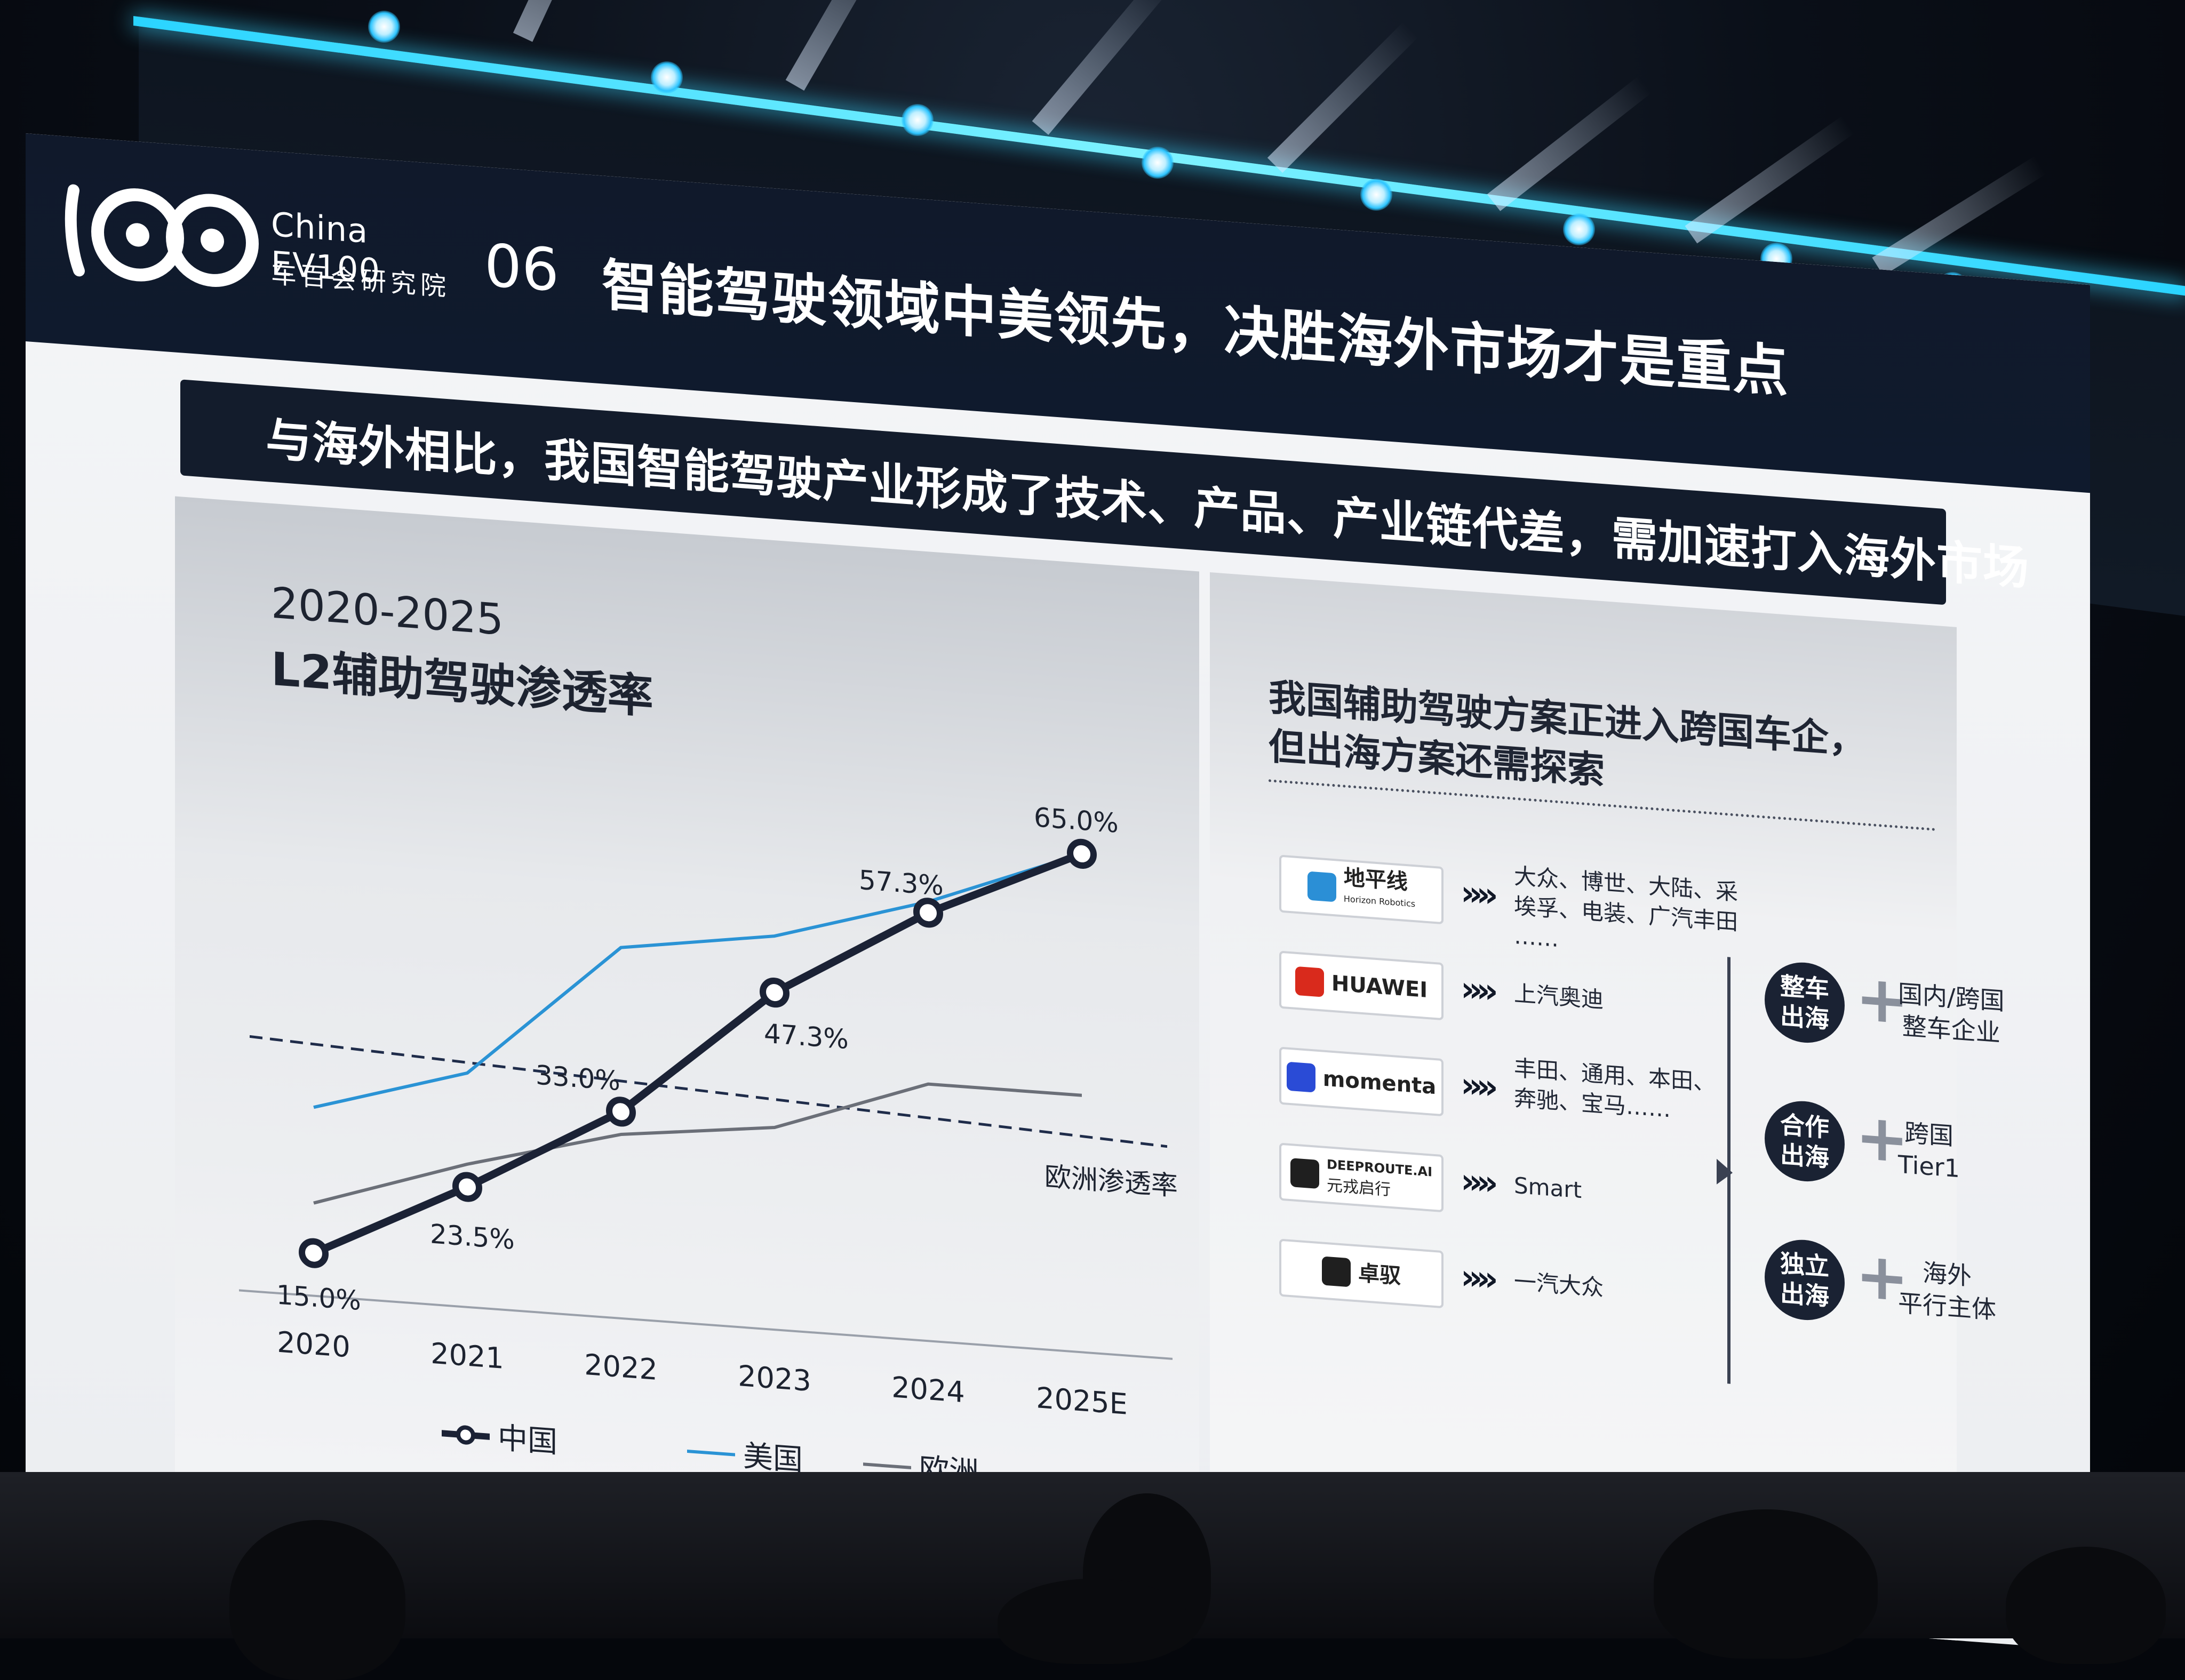  Describe the element at coordinates (1380, 987) in the screenshot. I see `supplier-name: HUAWEI` at that location.